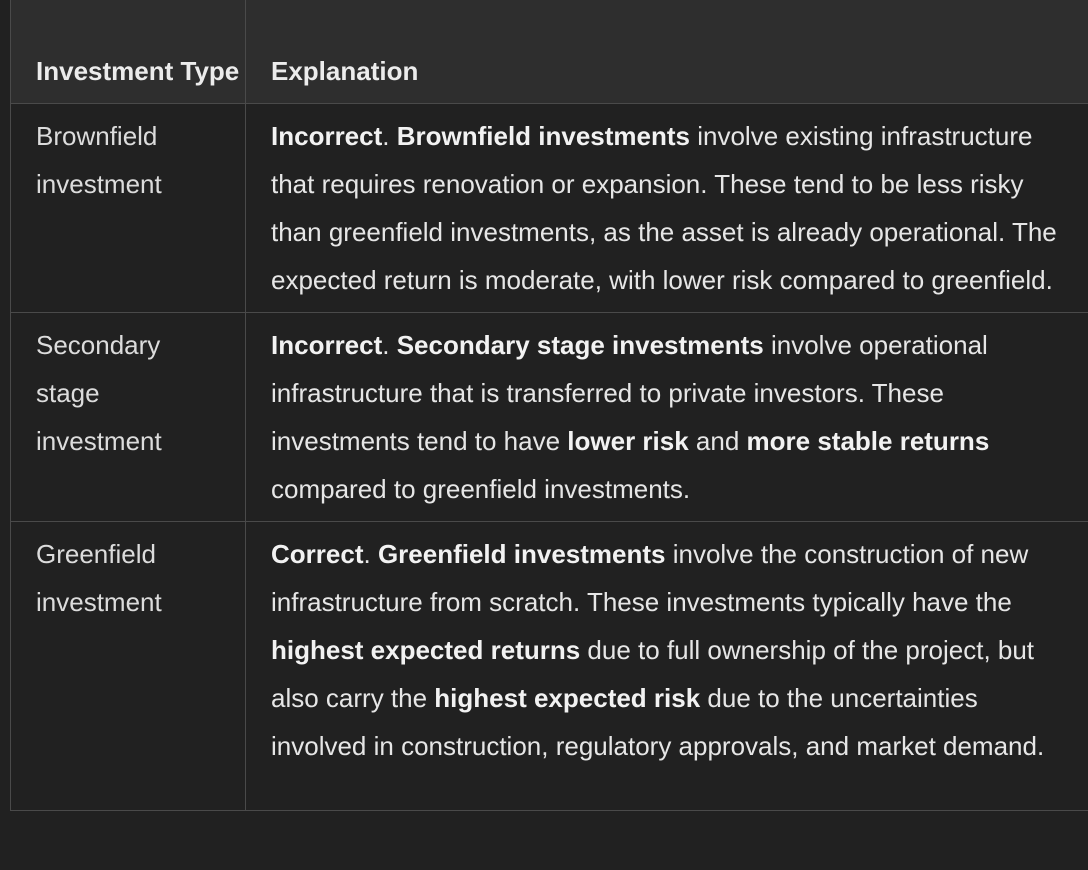 Image resolution: width=1088 pixels, height=870 pixels. Describe the element at coordinates (868, 441) in the screenshot. I see `emphasis-term: more stable returns` at that location.